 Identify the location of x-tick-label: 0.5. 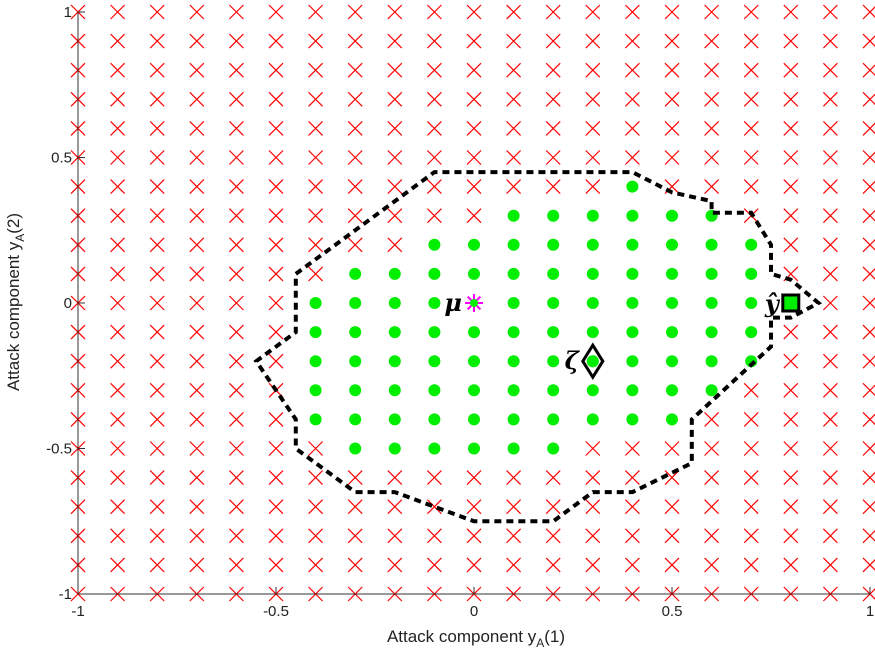
(672, 611).